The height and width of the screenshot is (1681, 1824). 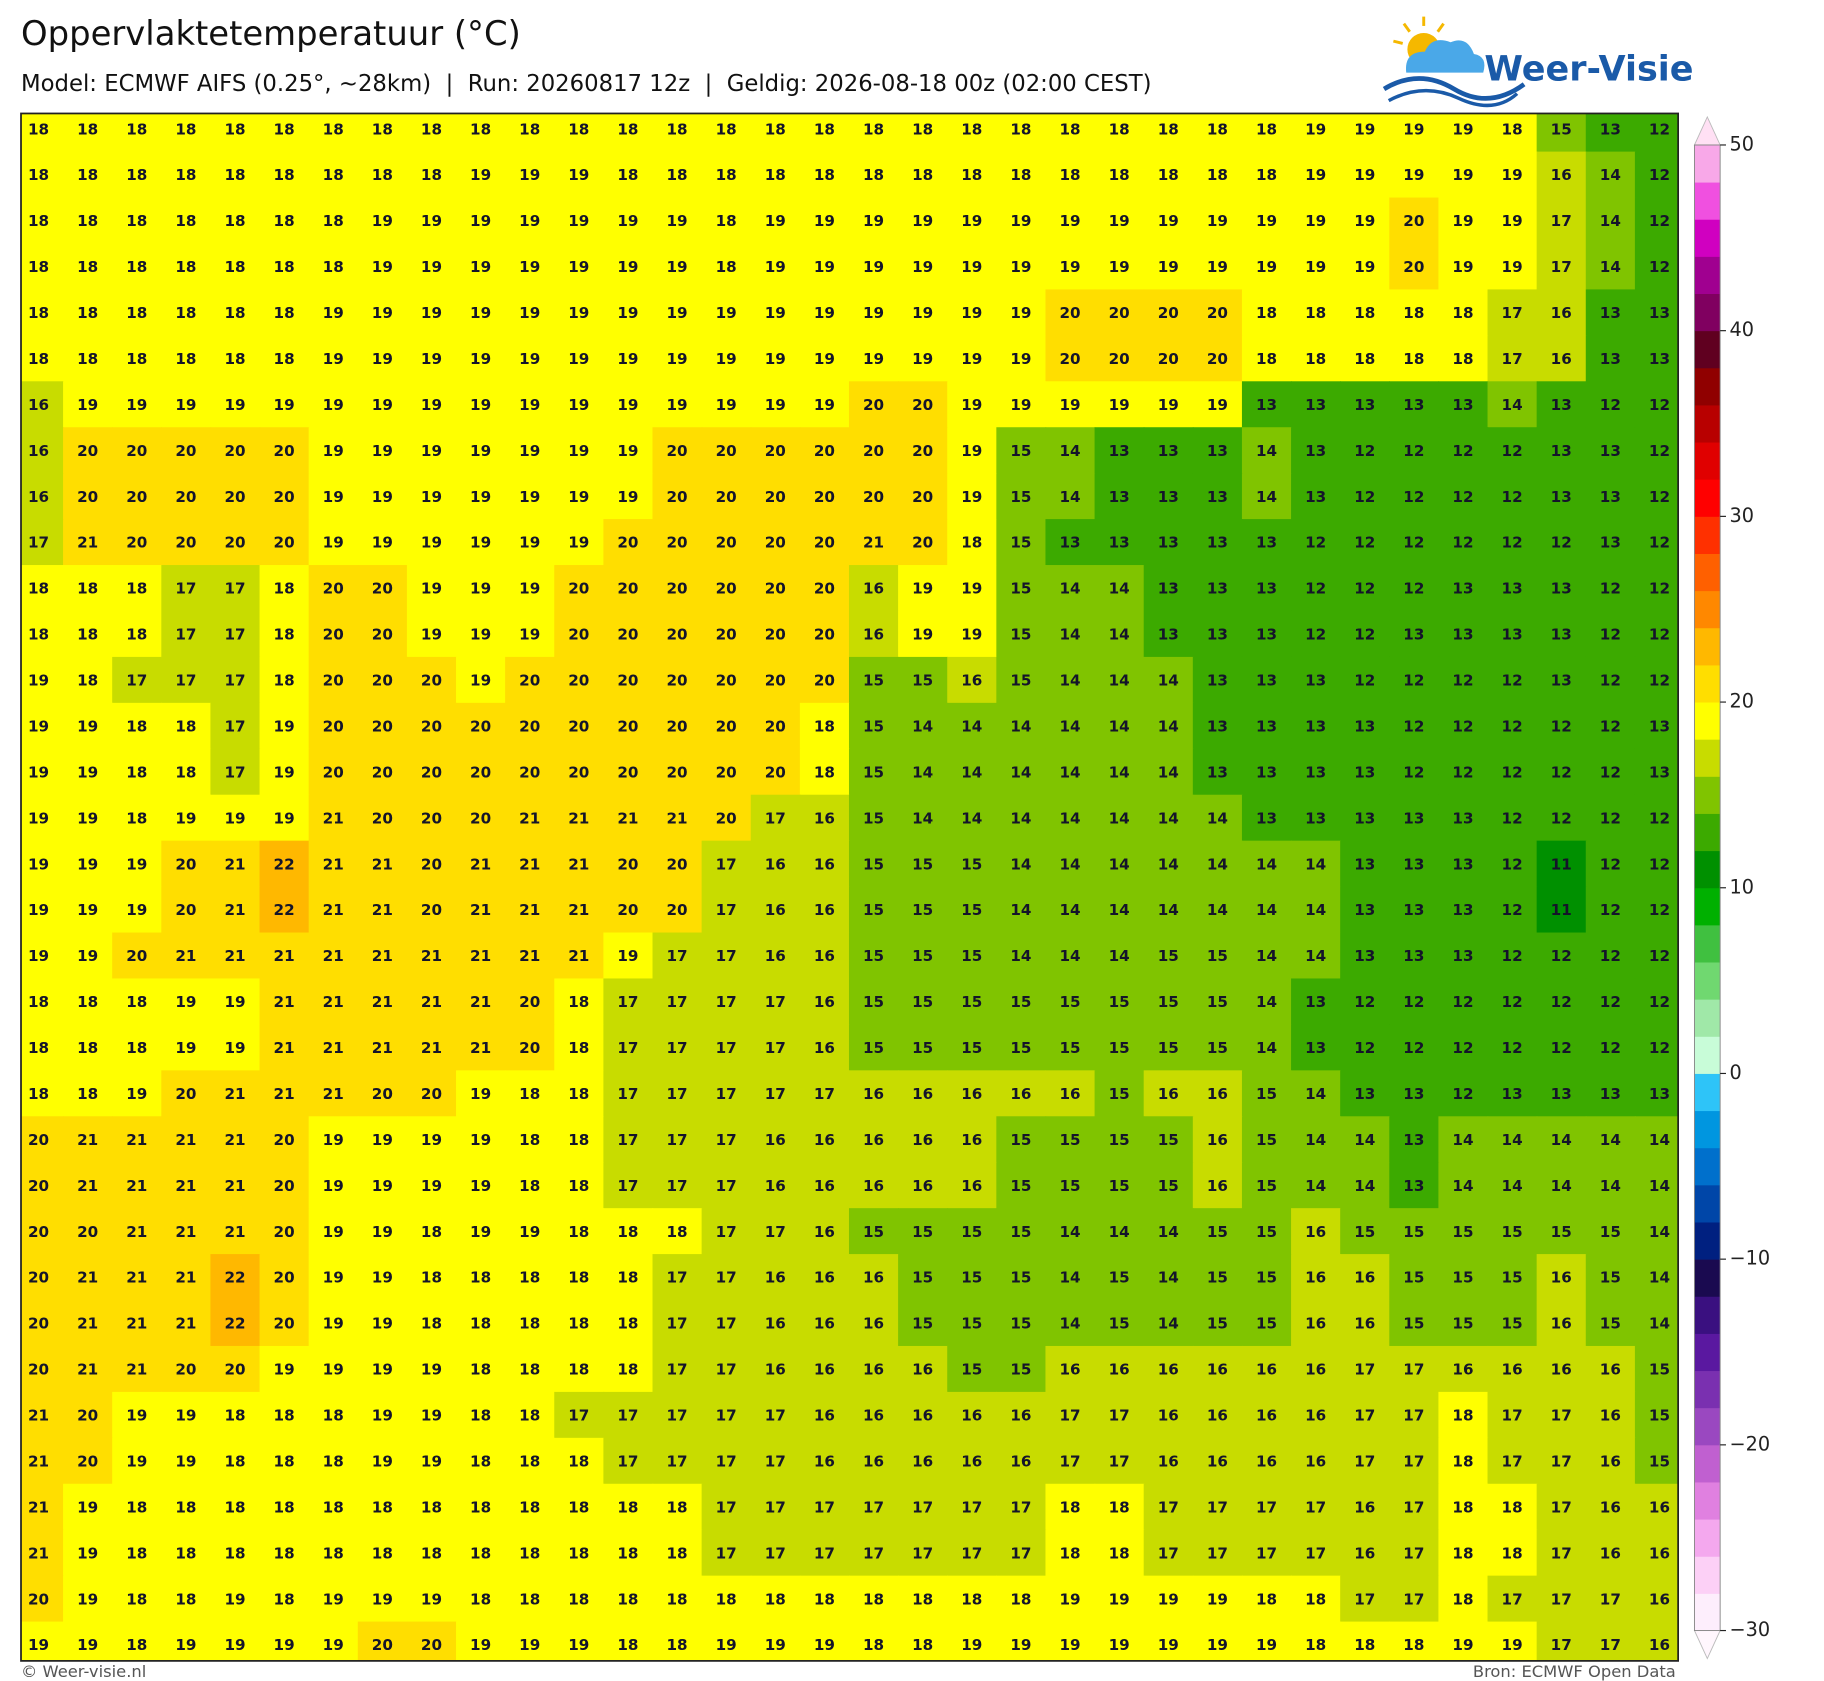 What do you see at coordinates (1119, 1278) in the screenshot?
I see `temperature-label: 15` at bounding box center [1119, 1278].